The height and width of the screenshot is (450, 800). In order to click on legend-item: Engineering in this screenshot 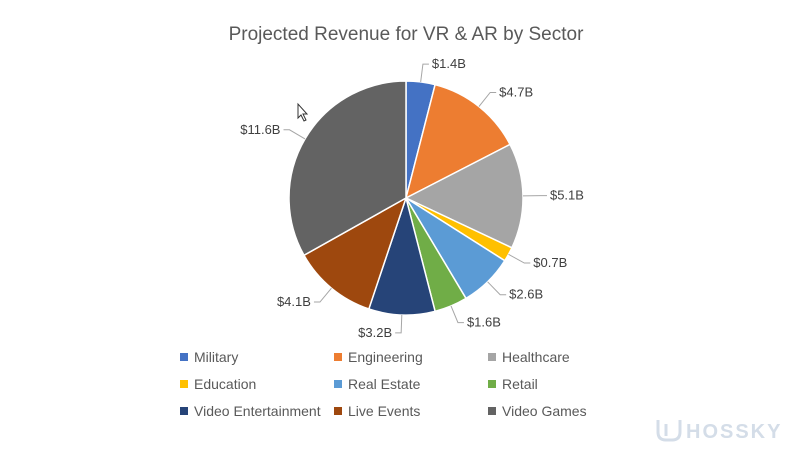, I will do `click(378, 357)`.